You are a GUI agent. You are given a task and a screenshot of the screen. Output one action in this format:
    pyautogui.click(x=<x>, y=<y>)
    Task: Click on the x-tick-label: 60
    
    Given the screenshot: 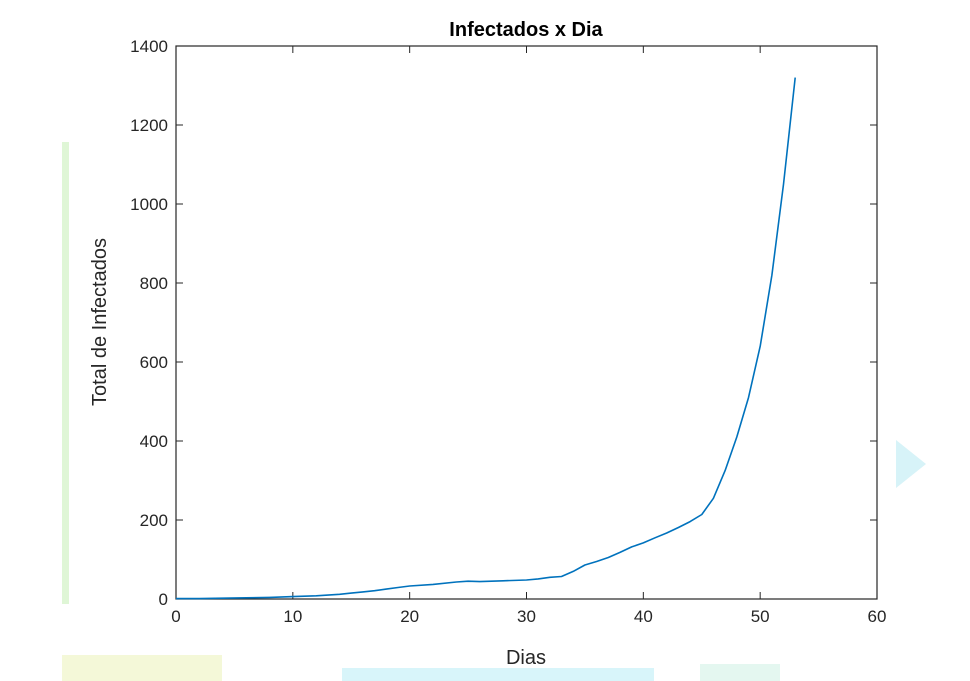 What is the action you would take?
    pyautogui.click(x=877, y=616)
    